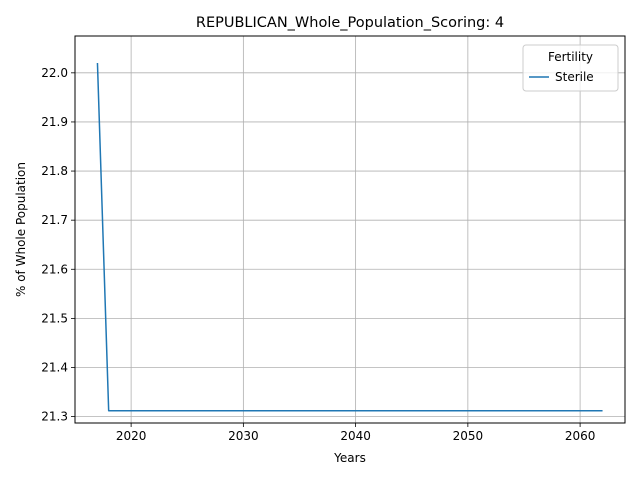  I want to click on x-axis: 2020 2030 2040 2050 2060, so click(356, 433).